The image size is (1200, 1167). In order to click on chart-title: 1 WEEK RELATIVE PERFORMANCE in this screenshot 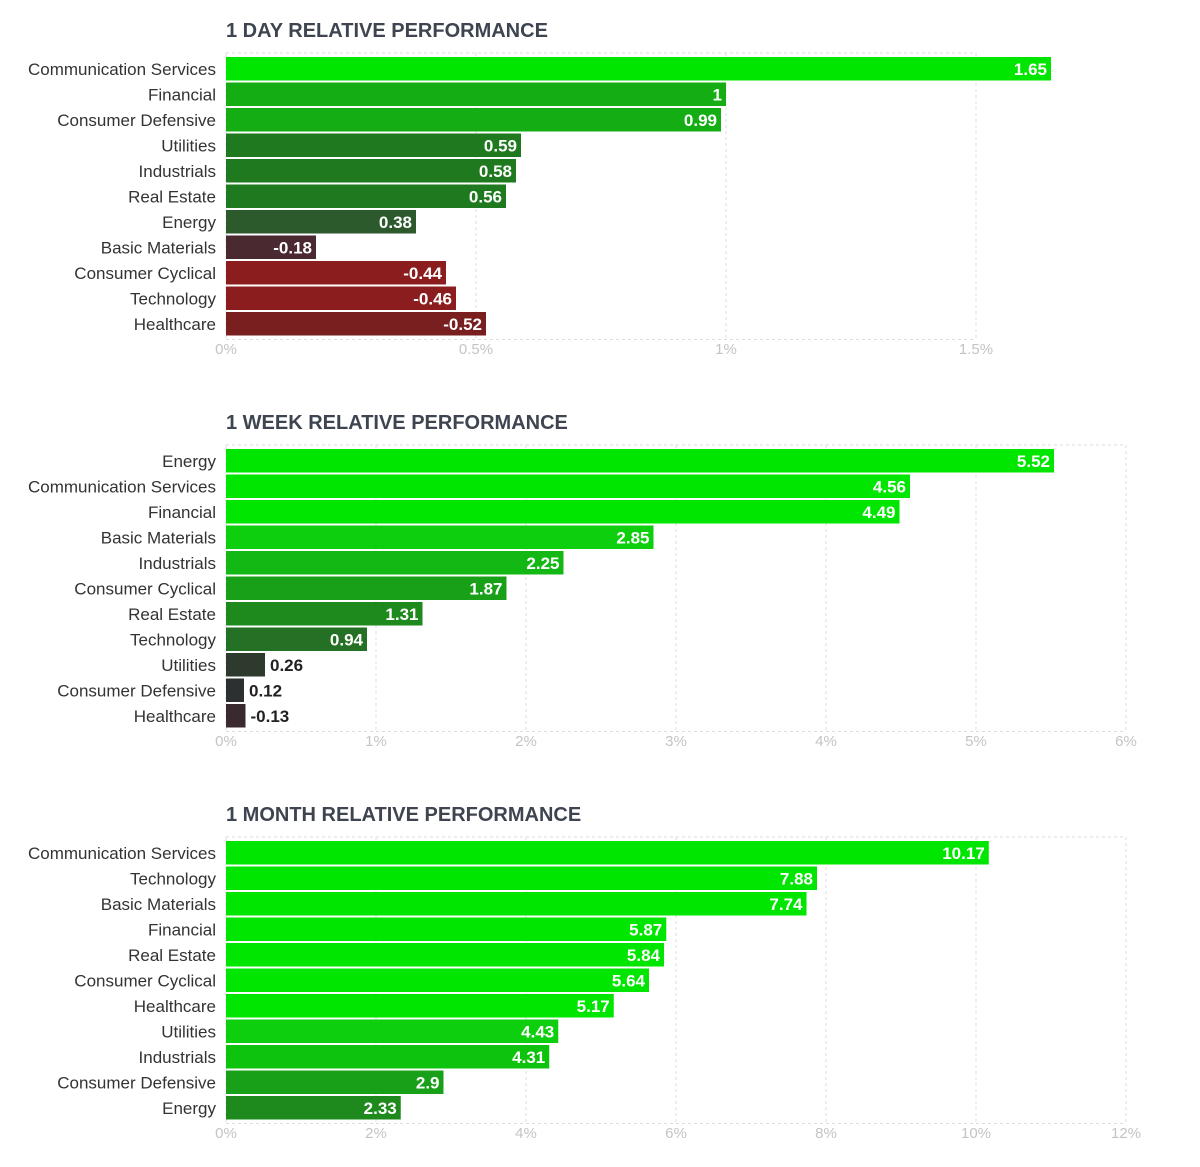, I will do `click(397, 423)`.